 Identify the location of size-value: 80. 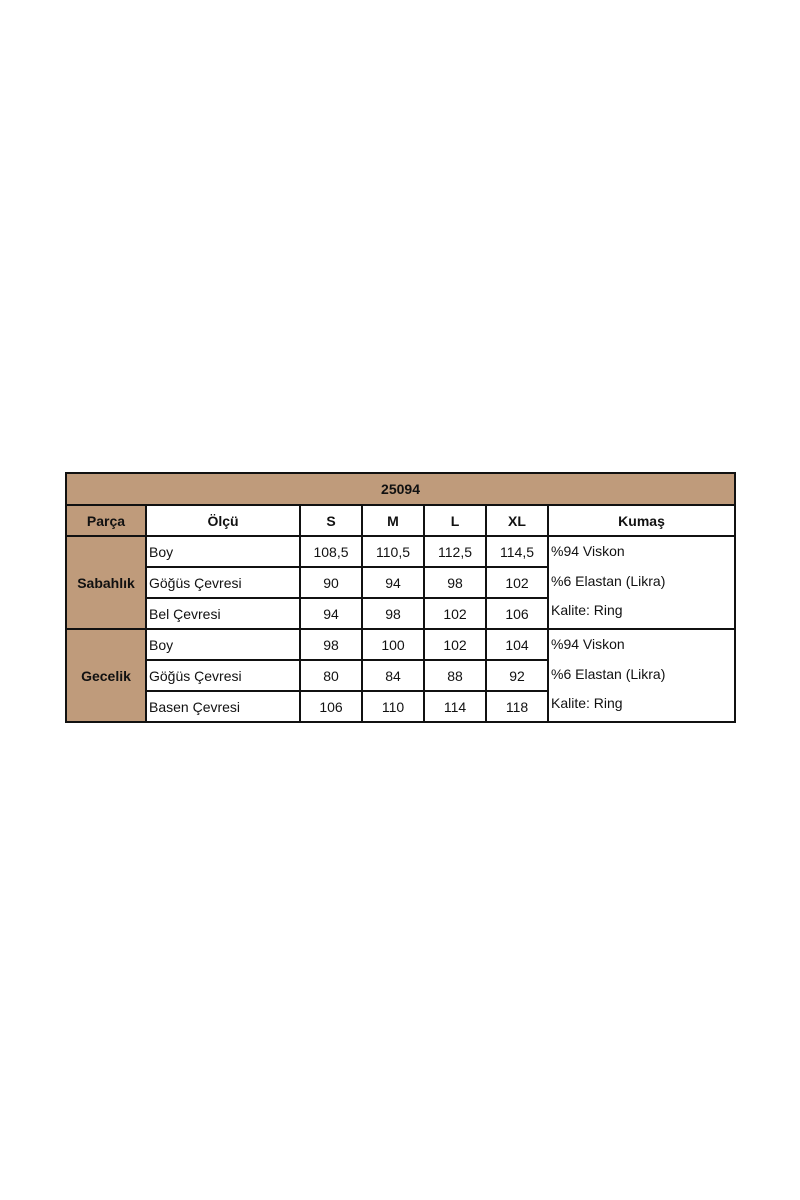
(331, 675).